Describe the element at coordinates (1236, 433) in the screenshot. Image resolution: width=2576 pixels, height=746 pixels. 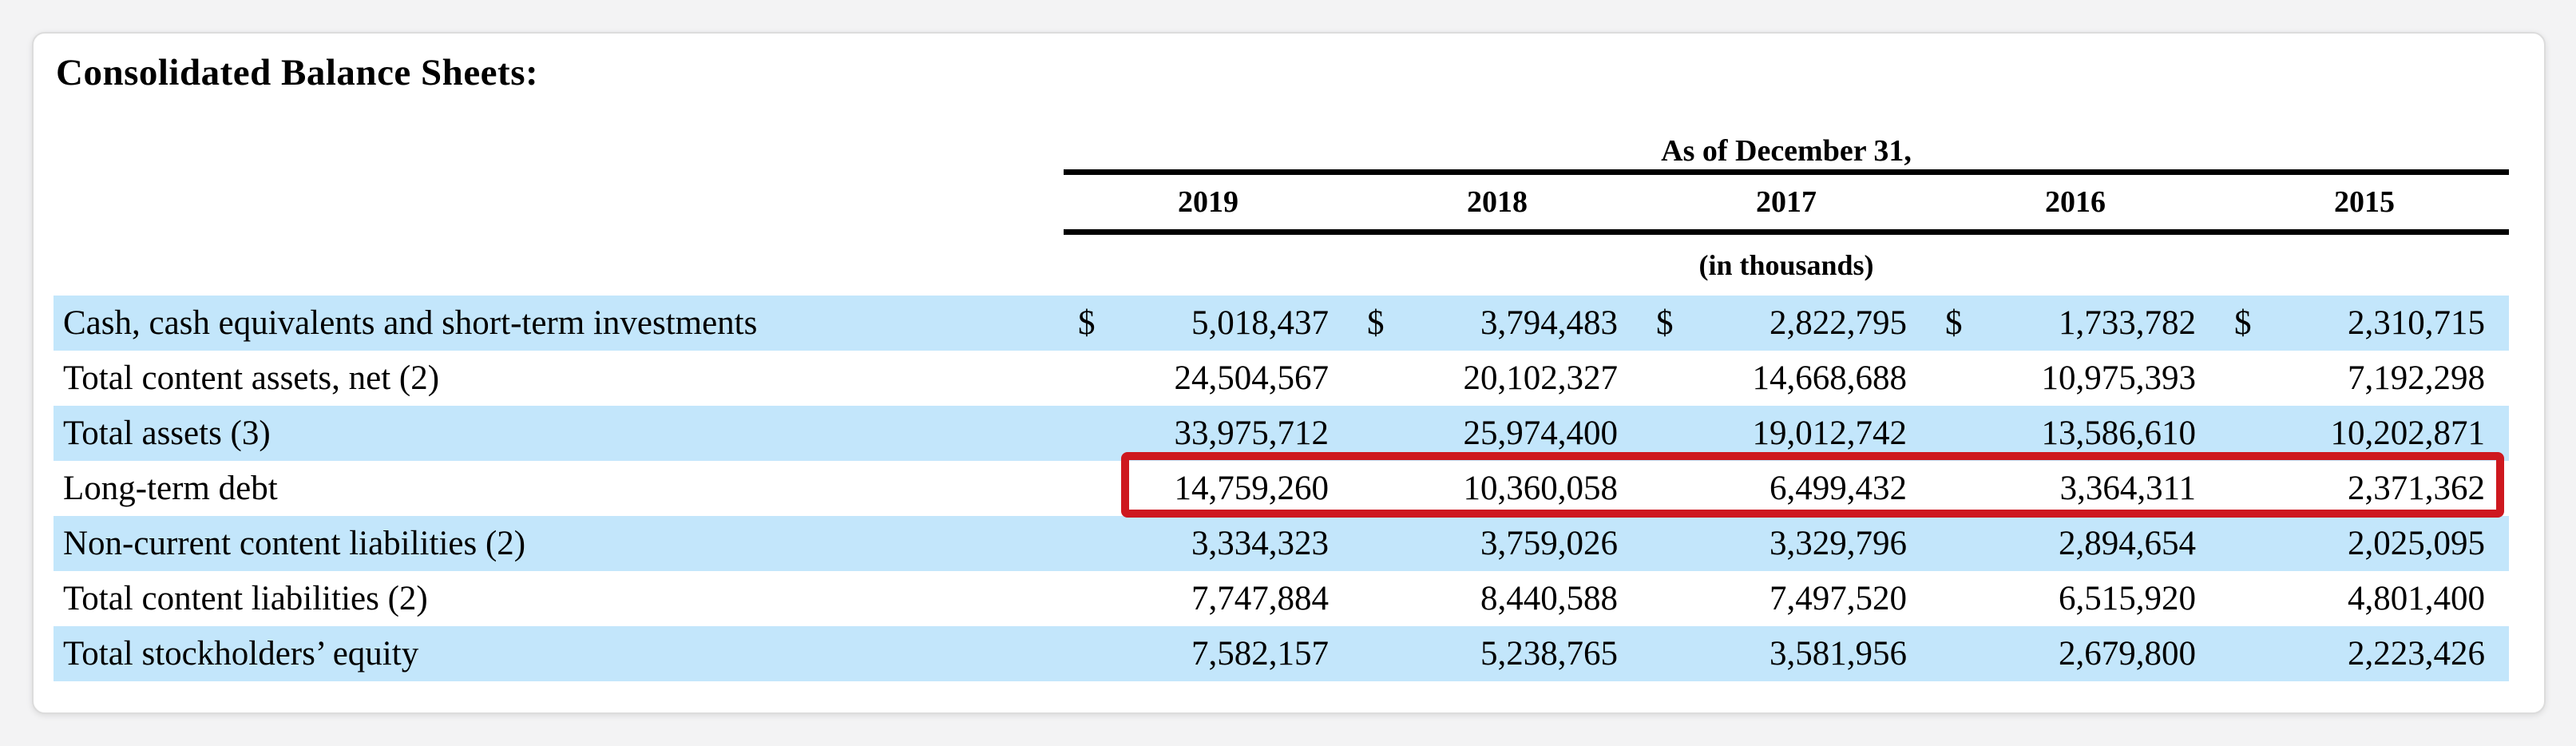
I see `cell-value: 33,975,712` at that location.